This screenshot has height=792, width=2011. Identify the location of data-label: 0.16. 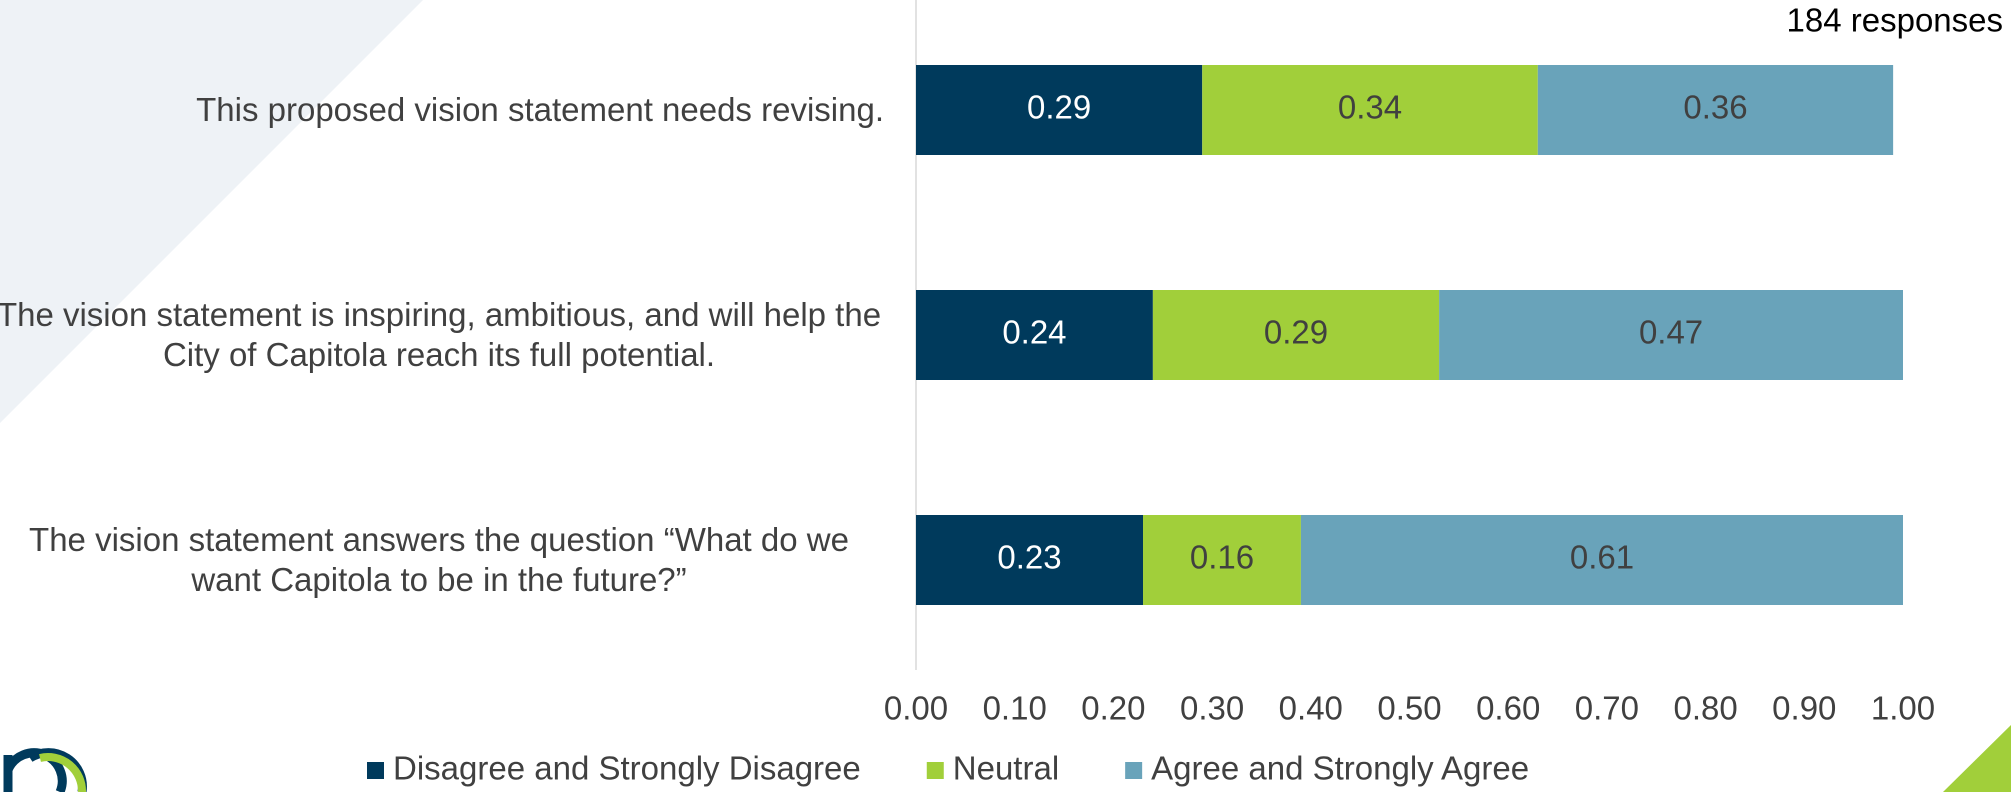
(1222, 557).